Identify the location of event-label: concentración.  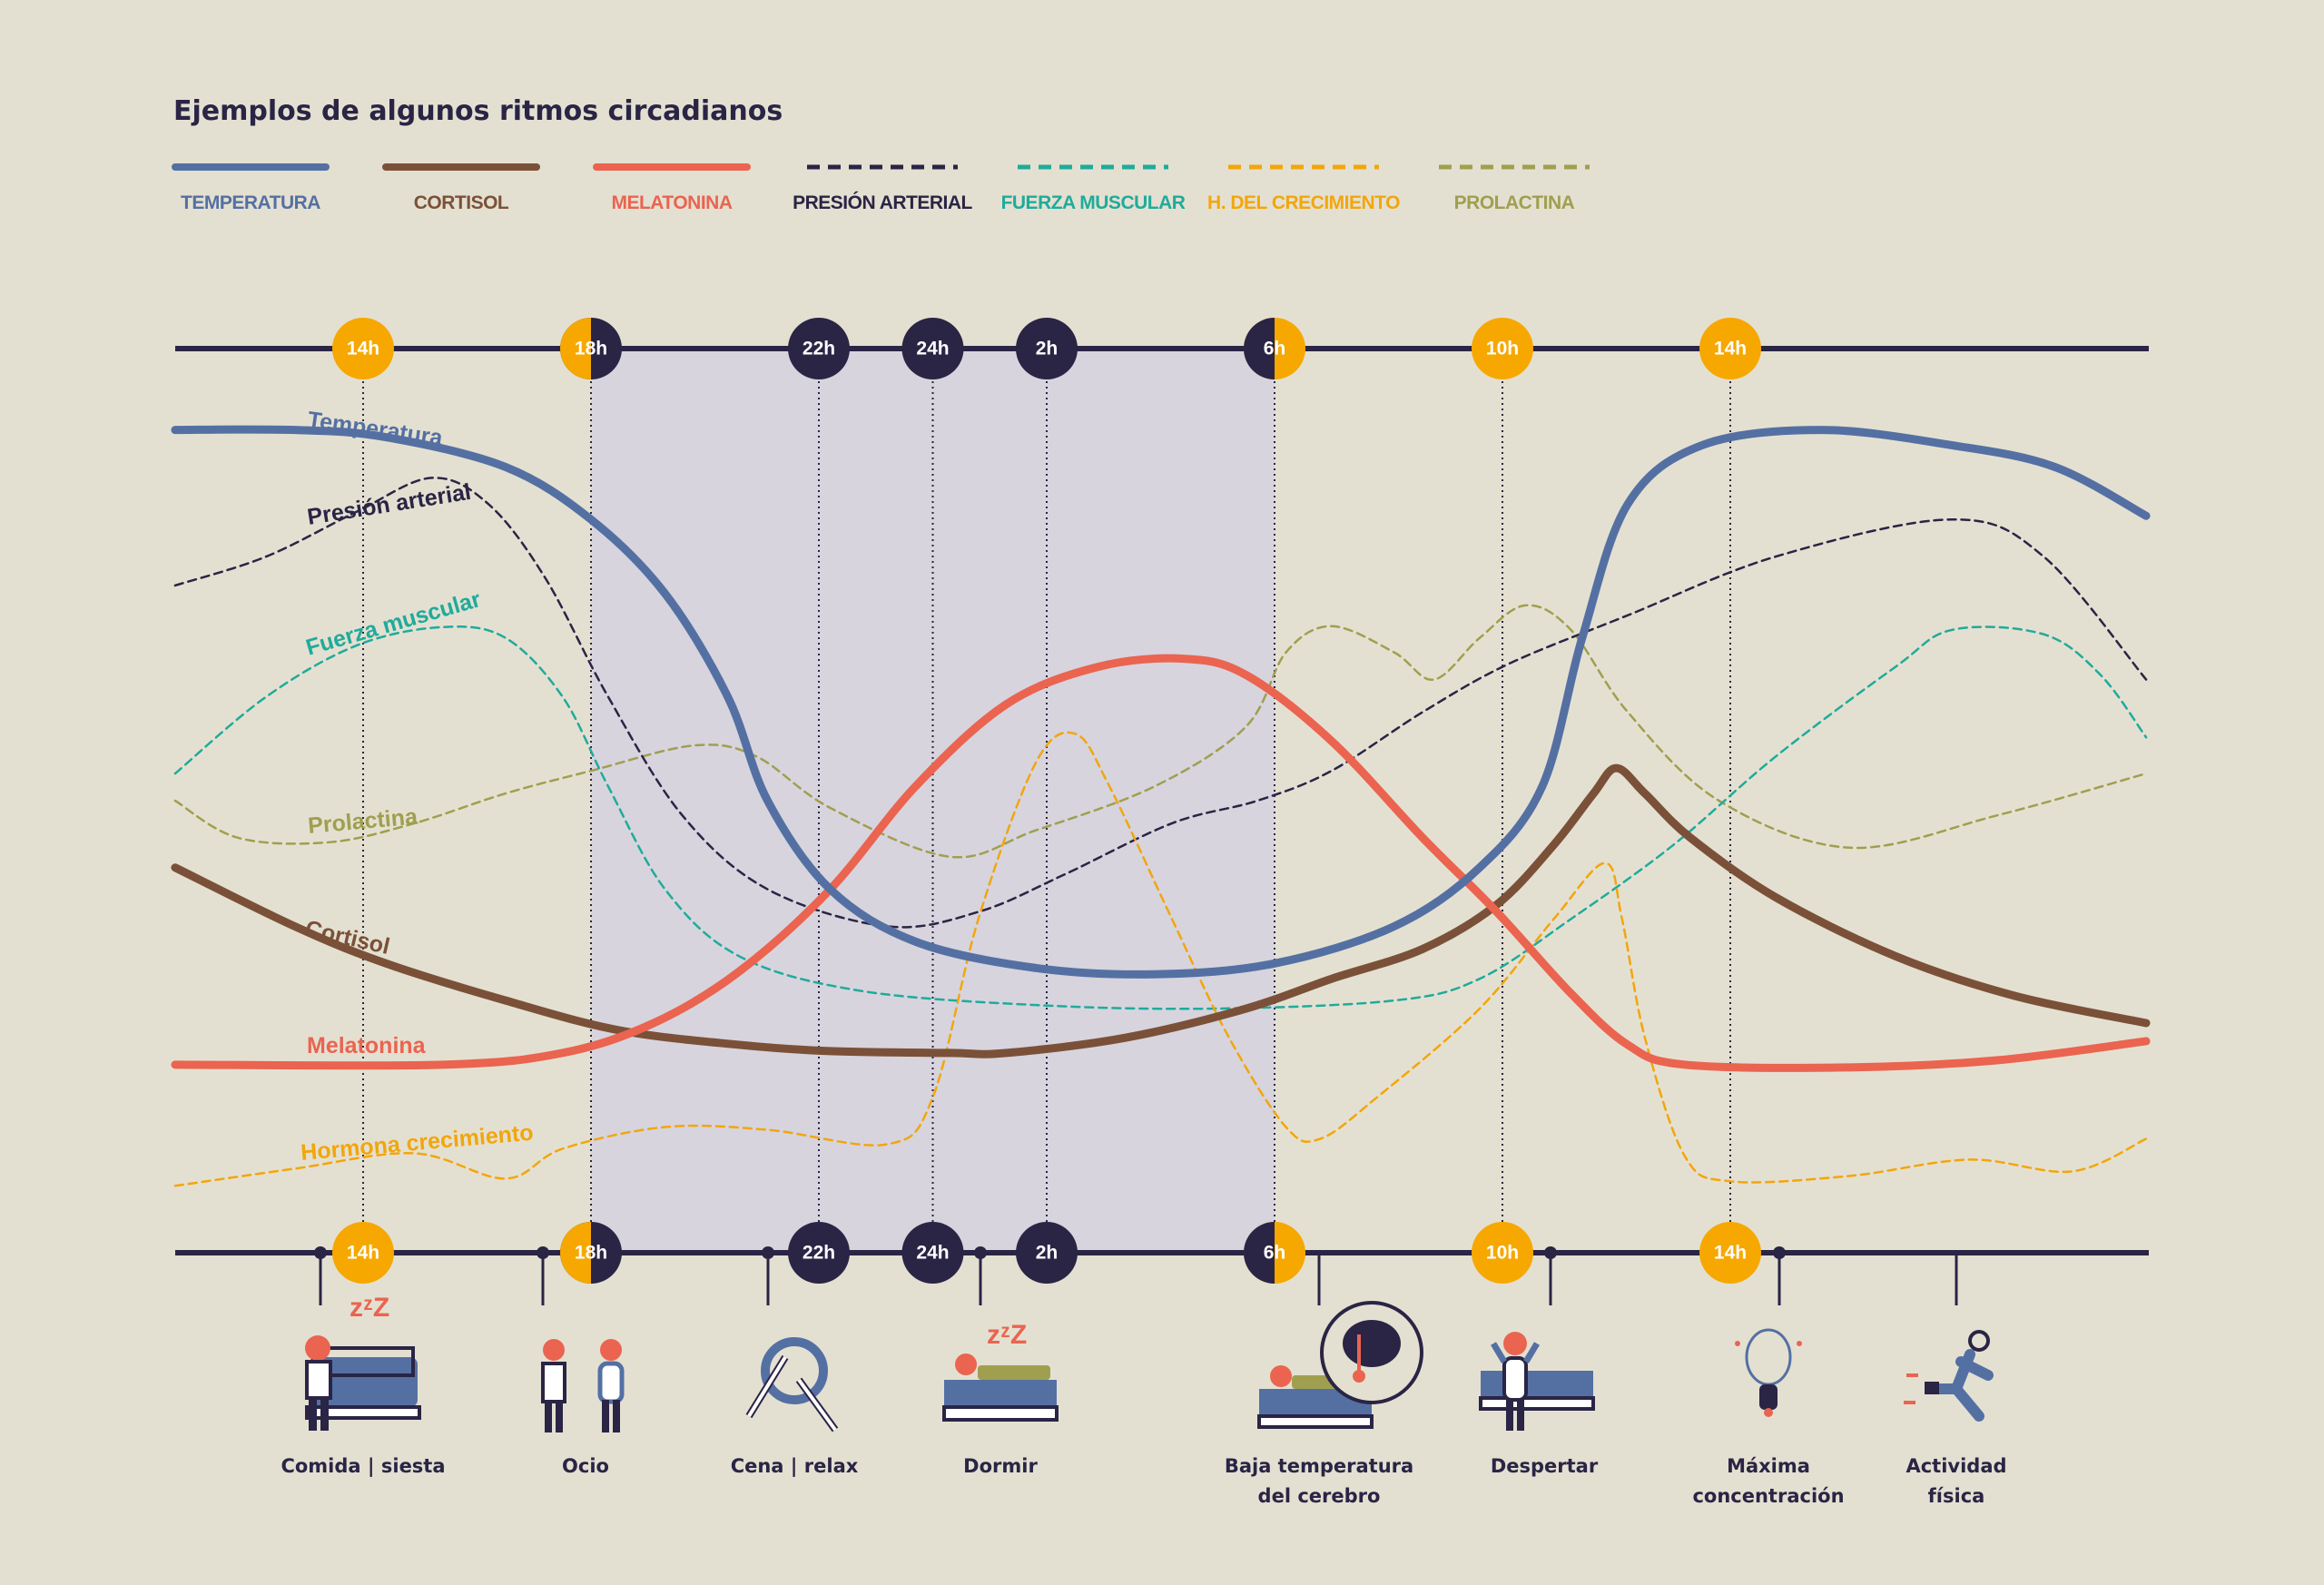
(1768, 1496).